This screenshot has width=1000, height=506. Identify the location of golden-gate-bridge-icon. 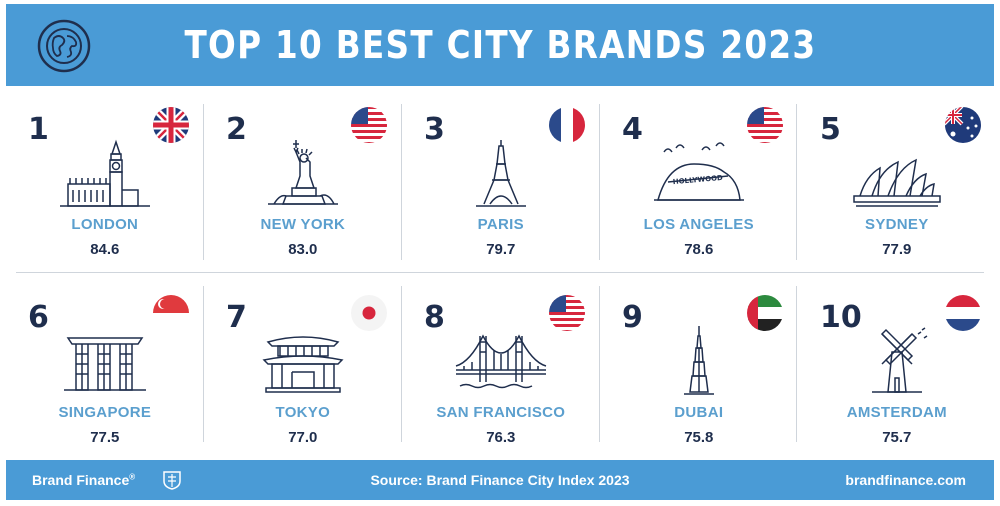
(501, 361).